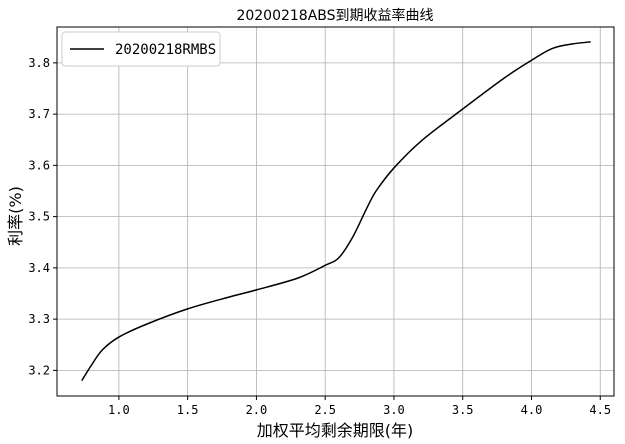 Image resolution: width=625 pixels, height=444 pixels. Describe the element at coordinates (463, 410) in the screenshot. I see `x-tick-label: 3.5` at that location.